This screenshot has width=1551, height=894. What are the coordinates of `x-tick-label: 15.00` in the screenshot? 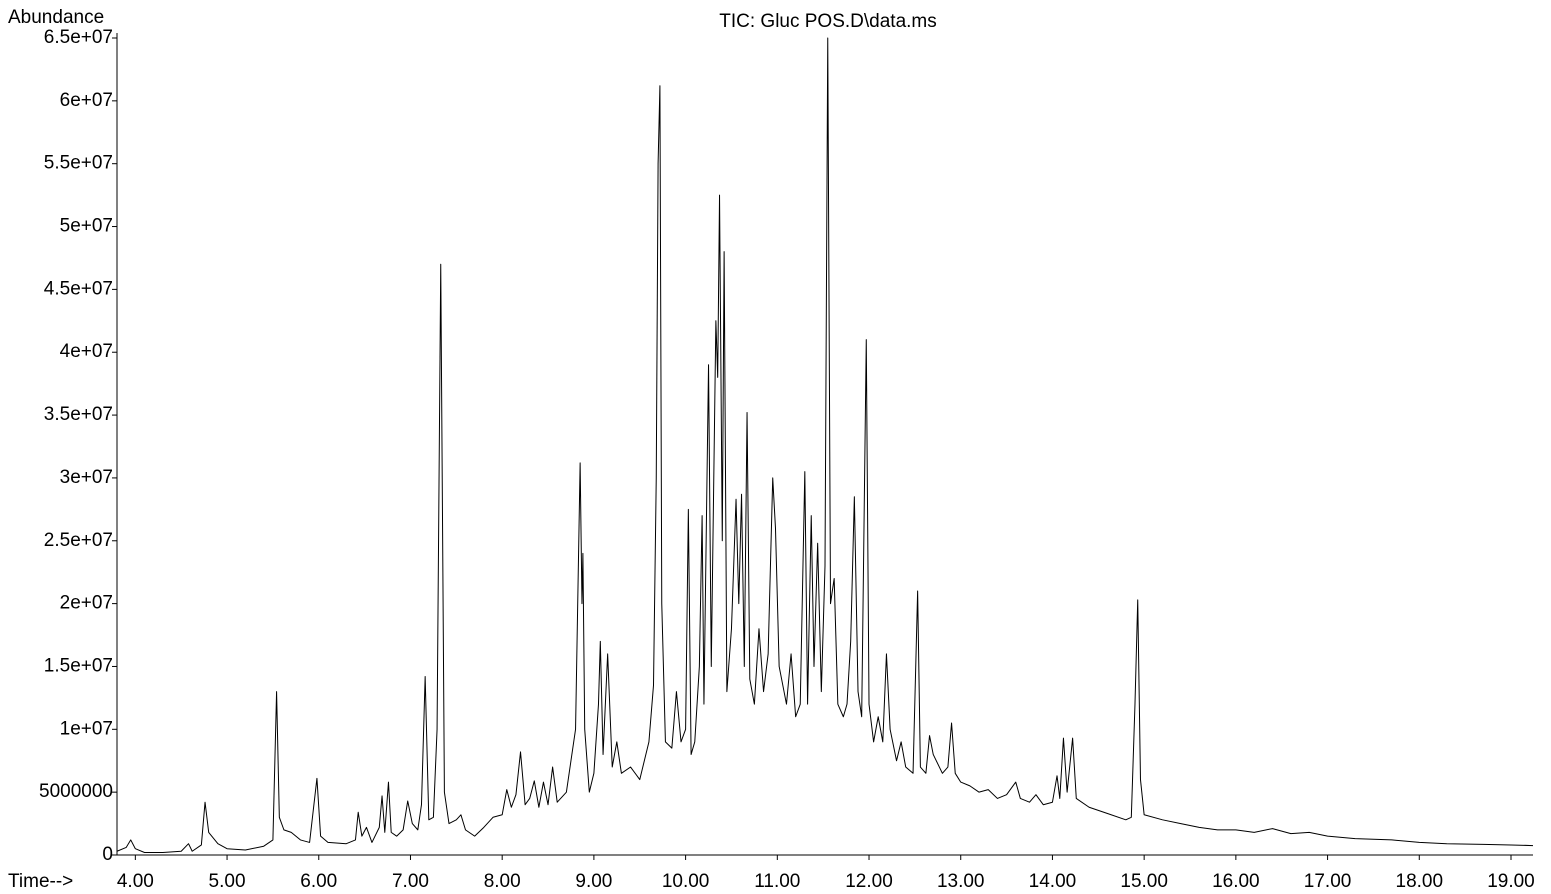 It's located at (1144, 881).